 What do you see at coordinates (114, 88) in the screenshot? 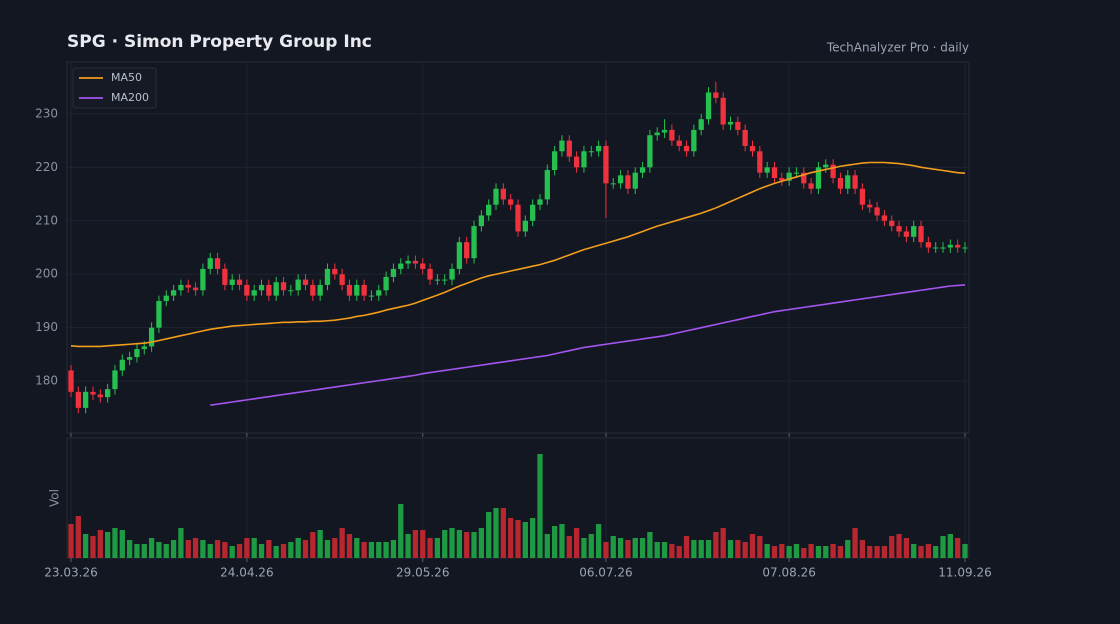
I see `legend: MA50 MA200` at bounding box center [114, 88].